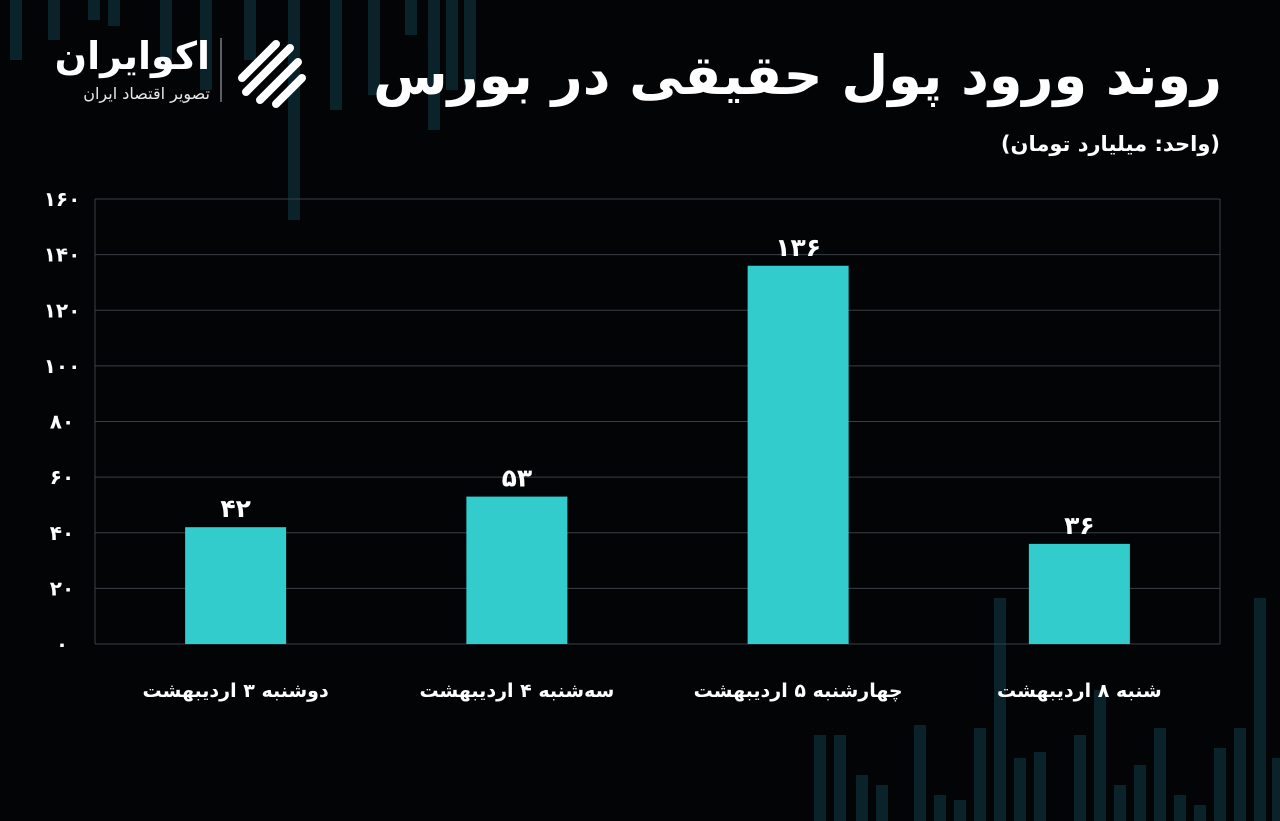  What do you see at coordinates (132, 56) in the screenshot?
I see `brand-name: اکوایران` at bounding box center [132, 56].